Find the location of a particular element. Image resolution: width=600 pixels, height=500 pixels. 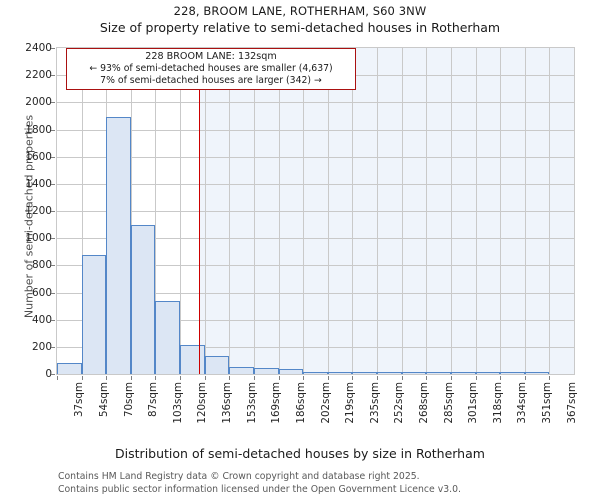

y-tick-label: 1800 is located at coordinates (38, 129).